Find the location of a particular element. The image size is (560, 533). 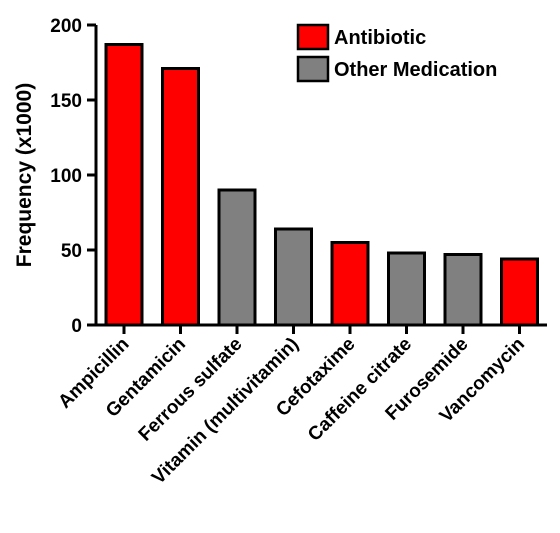

x-tick-label: Caffeine citrate is located at coordinates (360, 390).